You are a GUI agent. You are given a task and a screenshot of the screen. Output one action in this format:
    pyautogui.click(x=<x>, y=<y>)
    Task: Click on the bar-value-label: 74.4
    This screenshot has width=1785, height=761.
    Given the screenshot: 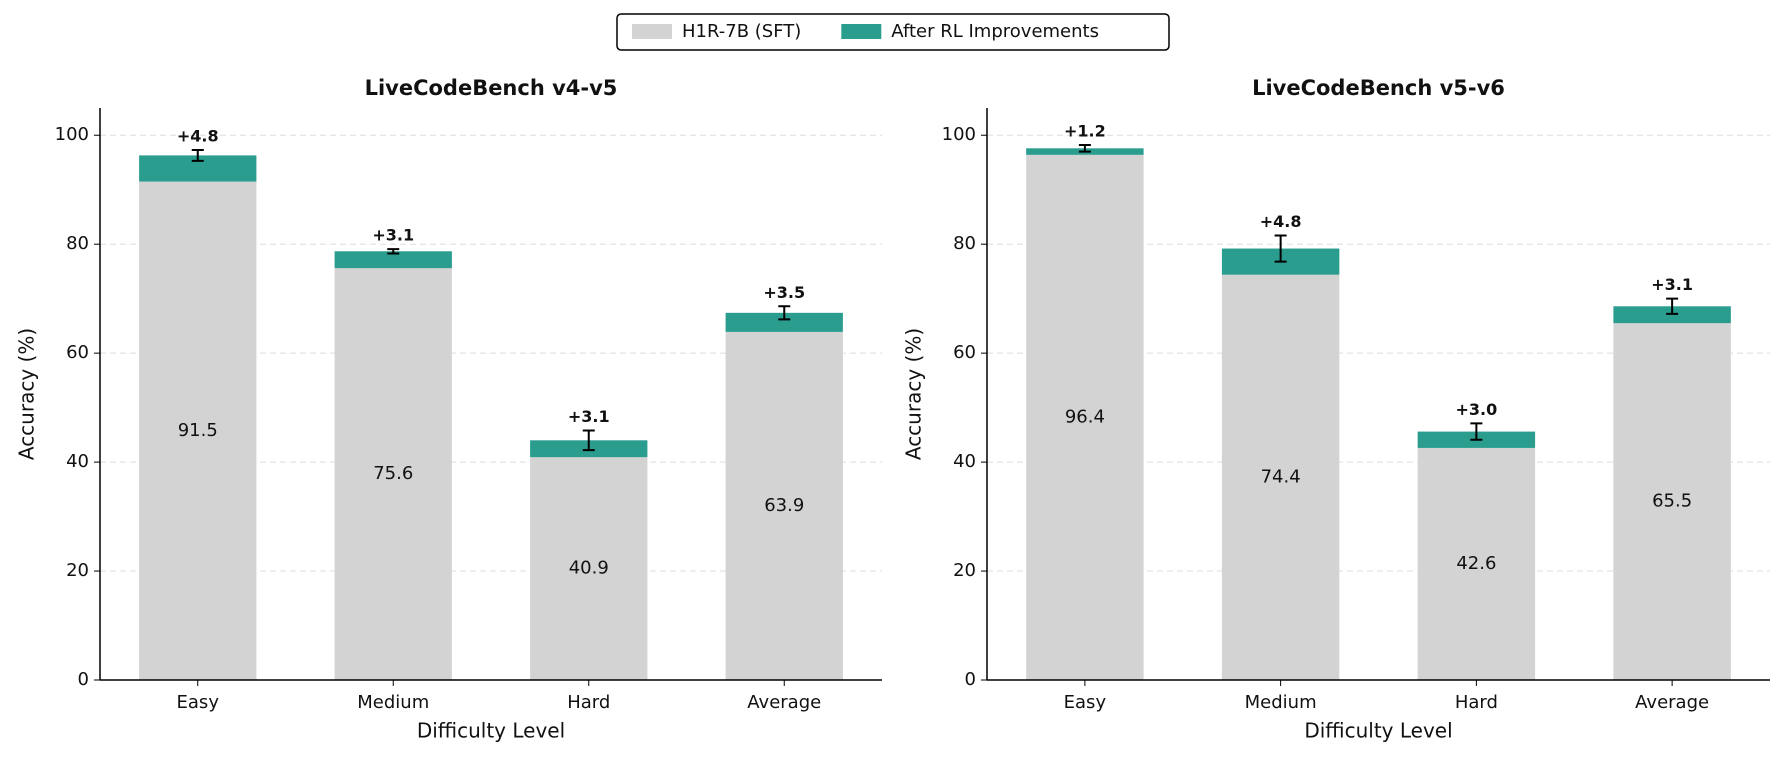 What is the action you would take?
    pyautogui.click(x=1281, y=476)
    